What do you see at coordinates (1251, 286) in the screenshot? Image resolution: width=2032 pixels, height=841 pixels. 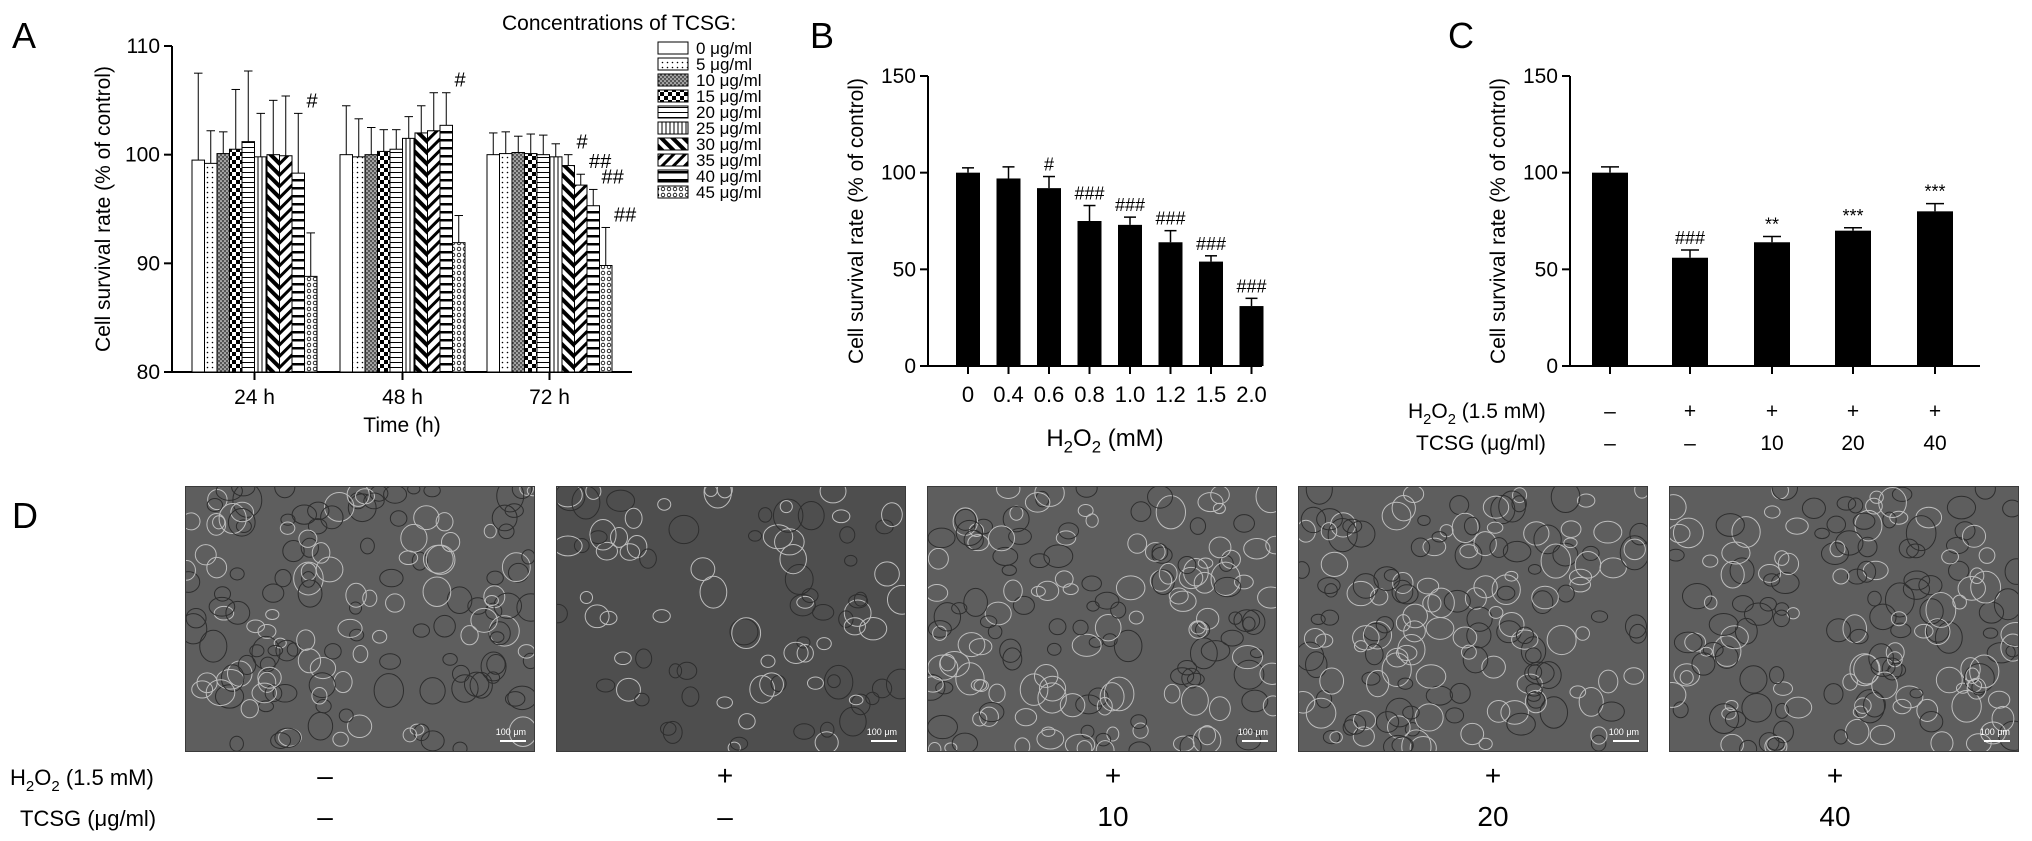 I see `chart-b-annotation: ###` at bounding box center [1251, 286].